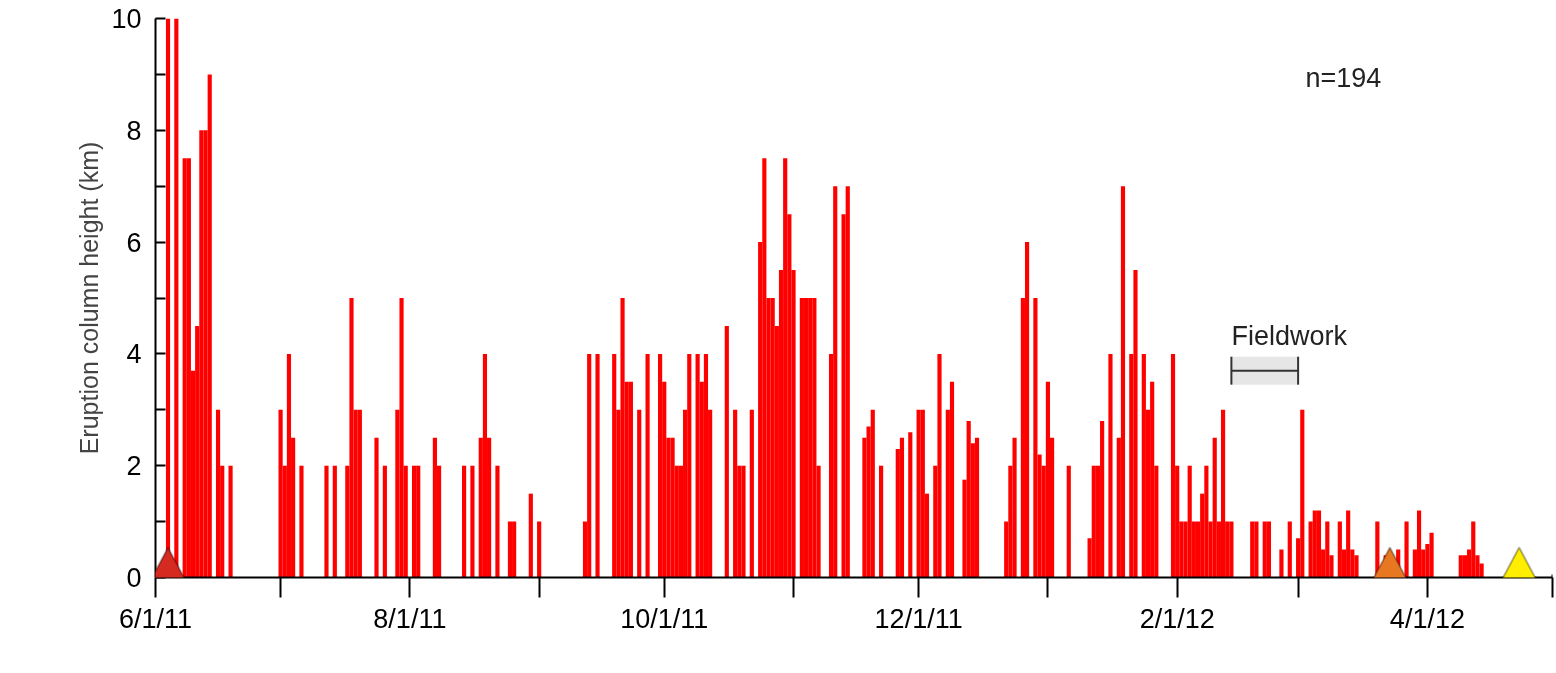  Describe the element at coordinates (664, 618) in the screenshot. I see `x-tick-label: 10/1/11` at that location.